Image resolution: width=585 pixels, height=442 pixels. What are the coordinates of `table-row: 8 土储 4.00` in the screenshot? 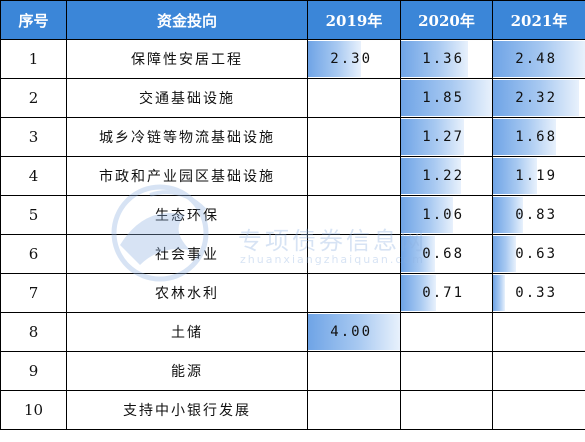 It's located at (292, 332).